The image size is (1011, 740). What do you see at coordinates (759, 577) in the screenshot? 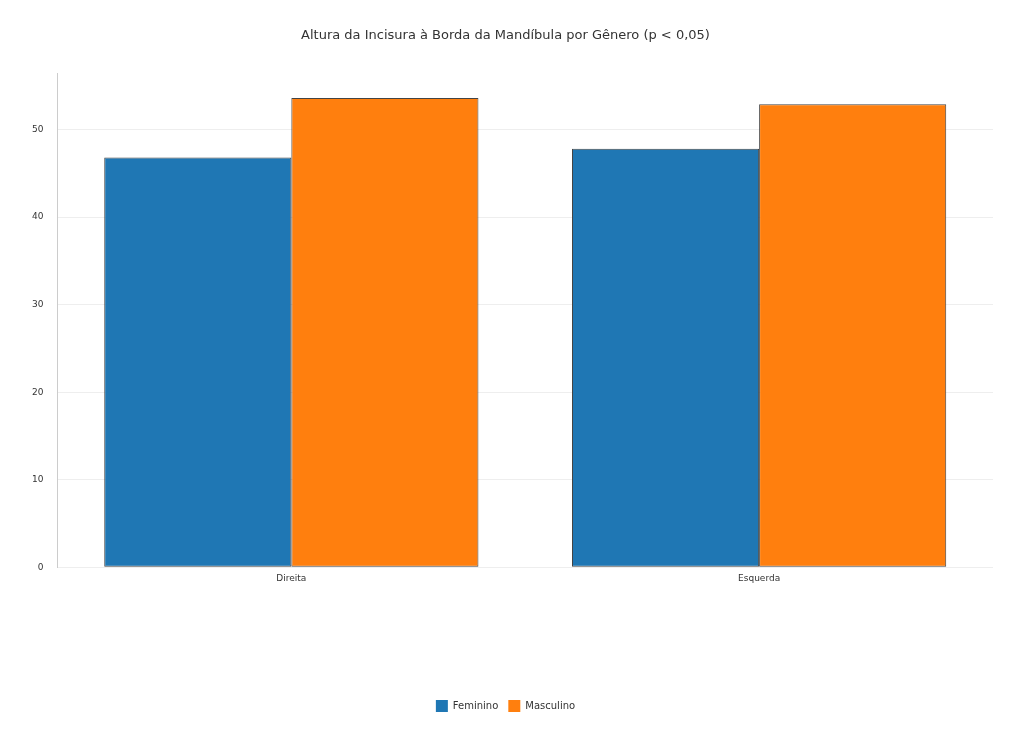
I see `x-tick-label: Esquerda` at bounding box center [759, 577].